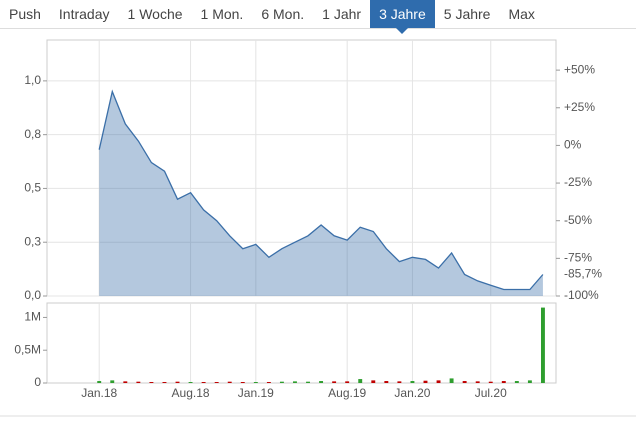 This screenshot has height=424, width=636. Describe the element at coordinates (32, 317) in the screenshot. I see `volume-tick-label: 1M` at that location.